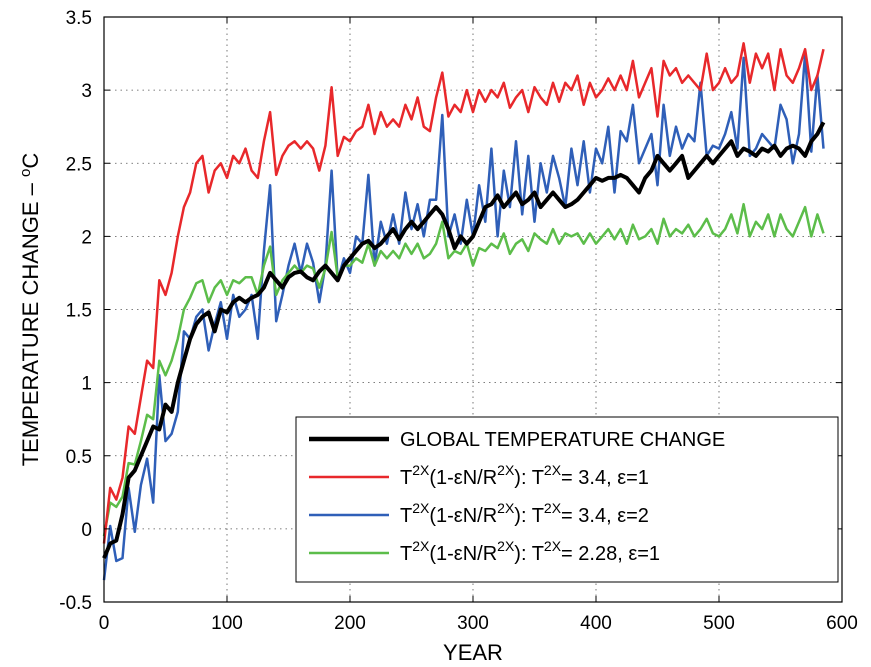 The width and height of the screenshot is (871, 667). I want to click on y-tick-label: 0.5, so click(79, 457).